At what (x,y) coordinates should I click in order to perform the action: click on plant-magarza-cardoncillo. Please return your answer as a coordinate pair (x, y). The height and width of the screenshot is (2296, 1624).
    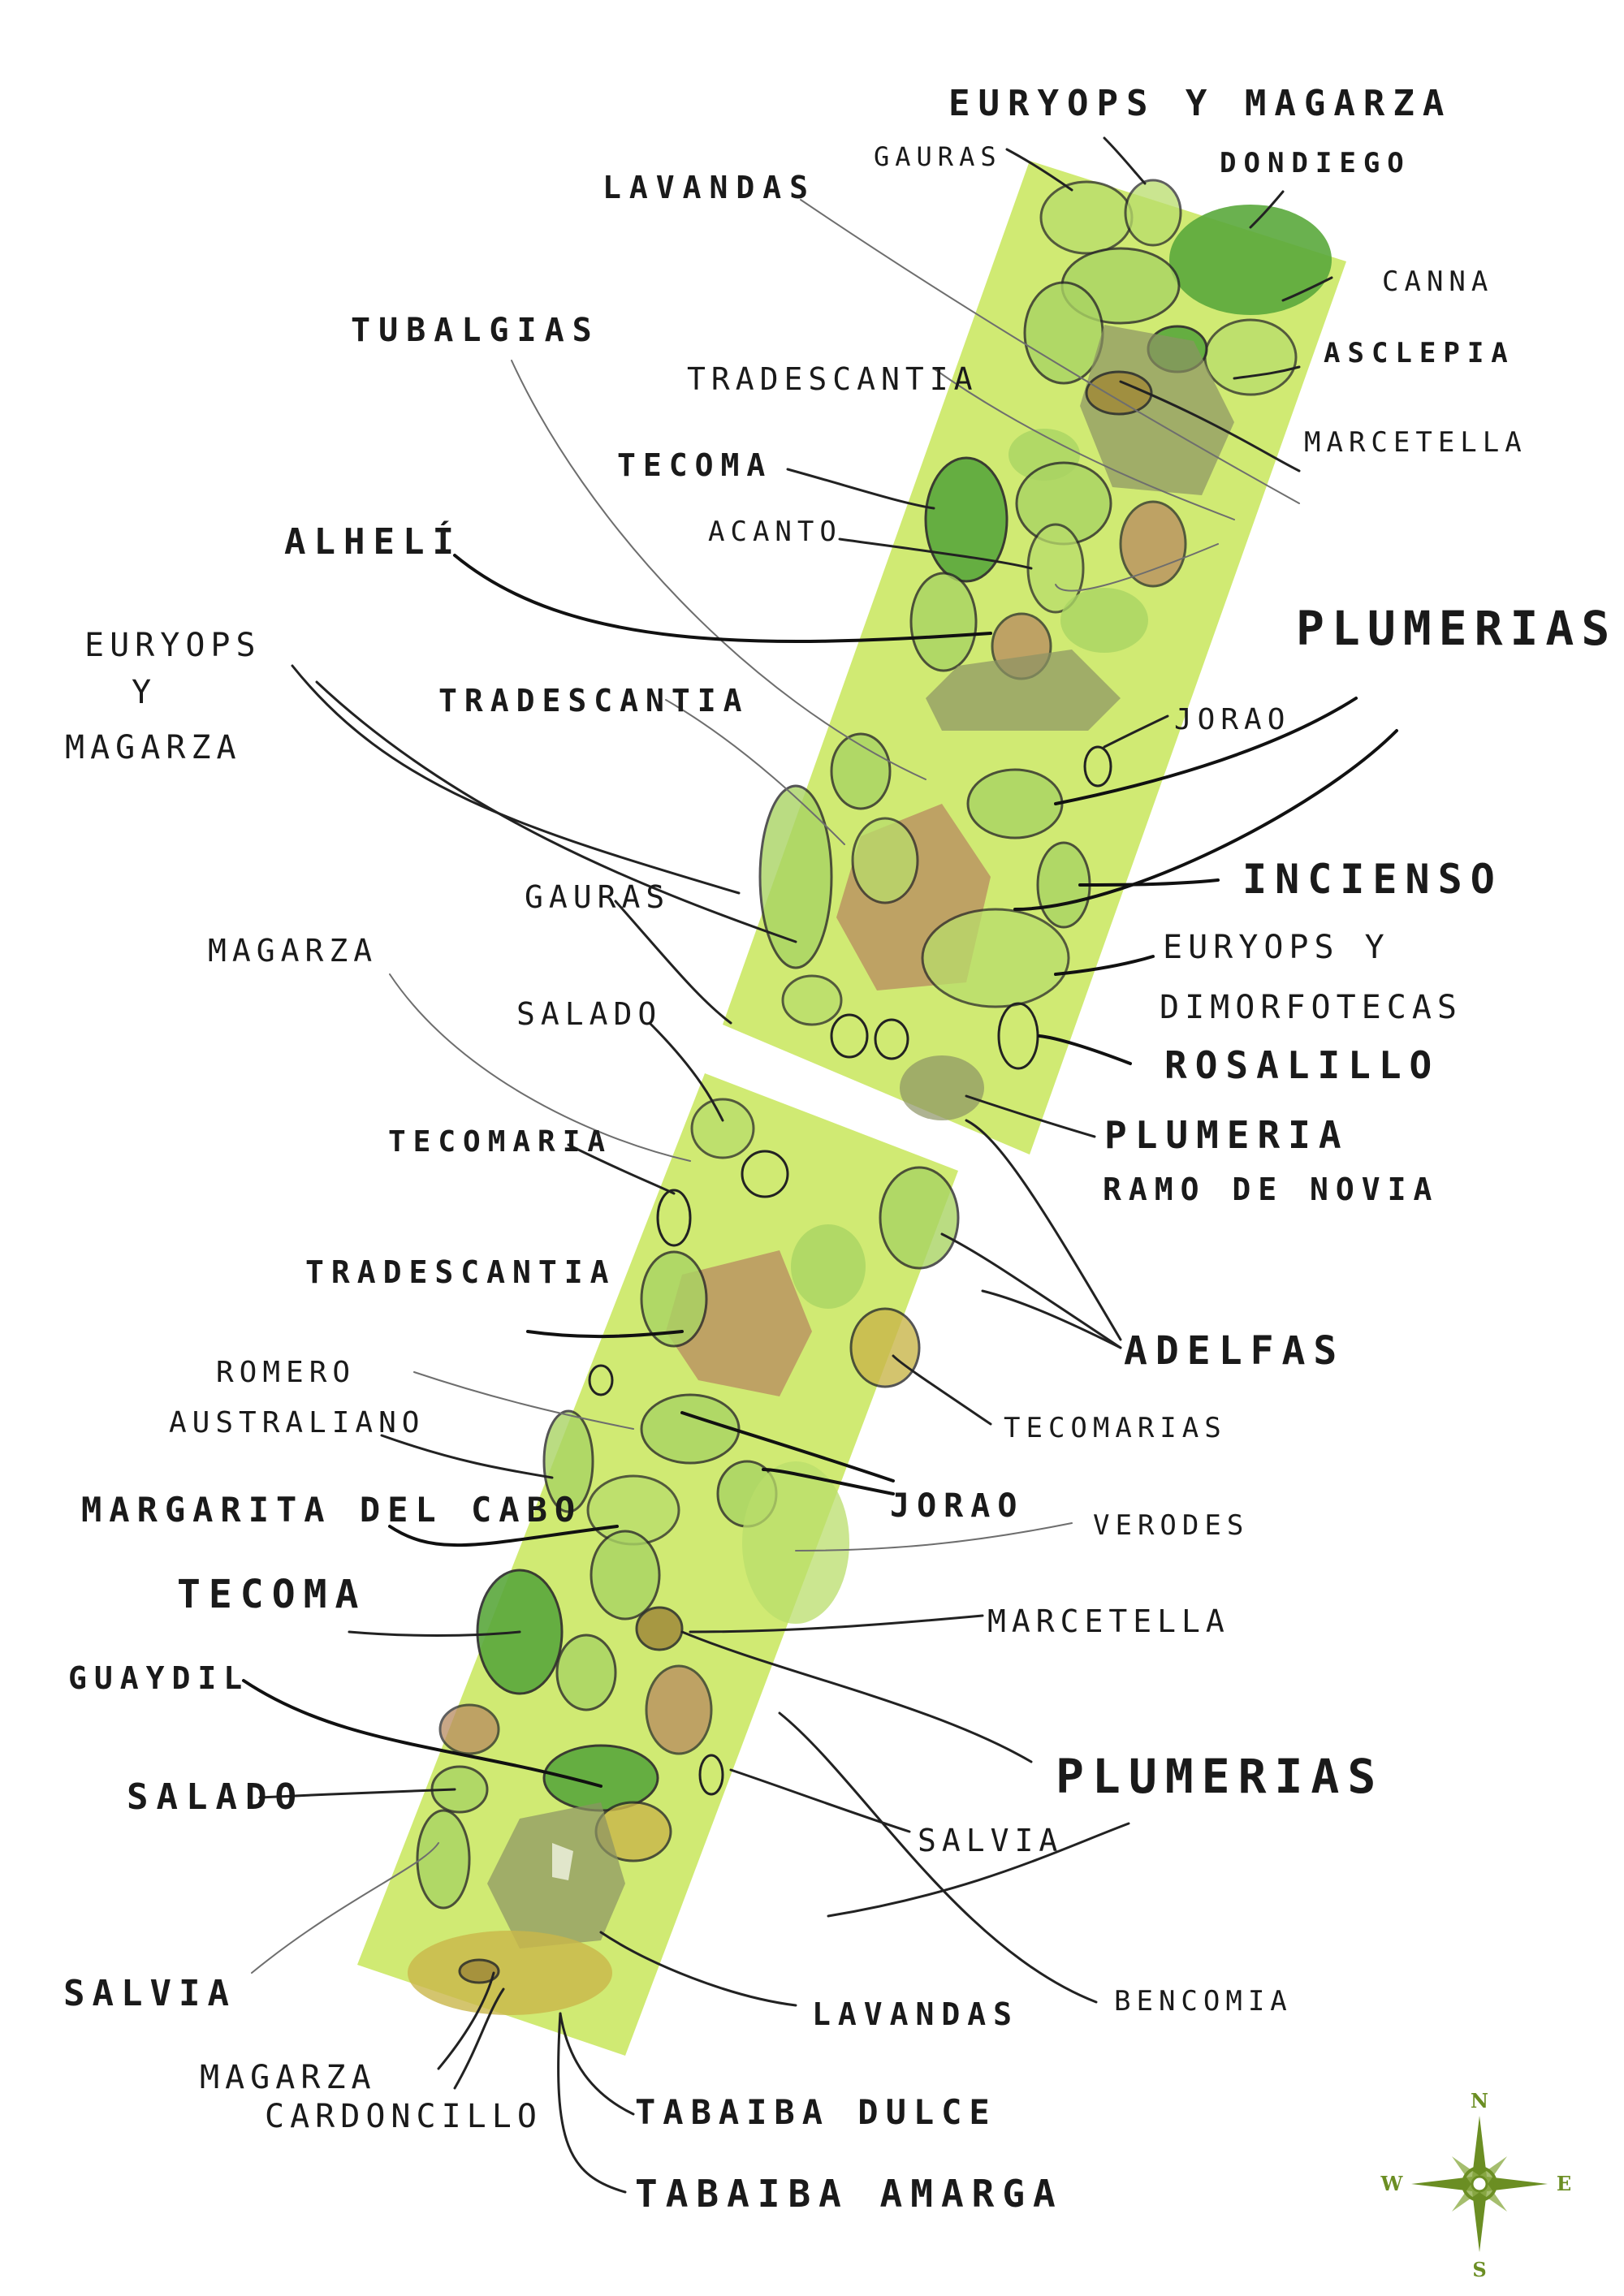
    Looking at the image, I should click on (479, 1971).